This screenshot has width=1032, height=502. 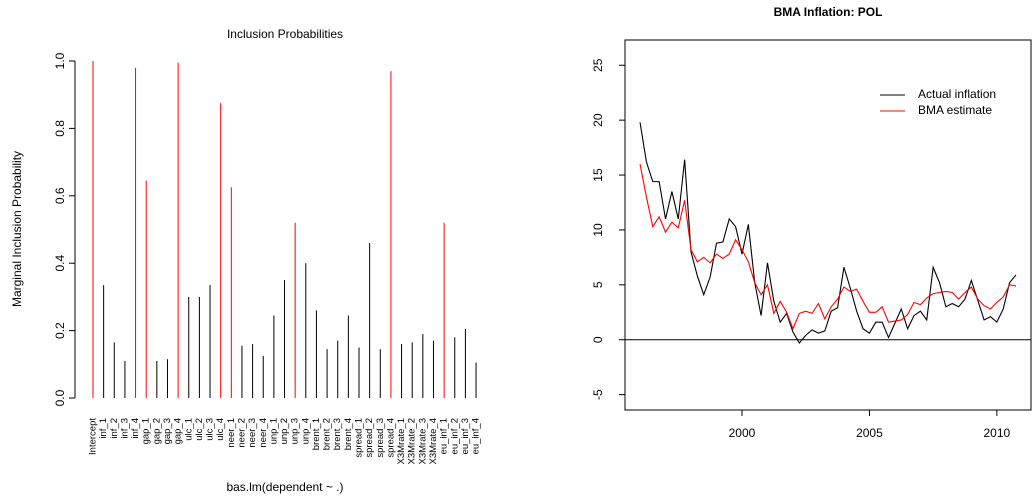 What do you see at coordinates (465, 436) in the screenshot?
I see `x-tick-label: eu_inf_3` at bounding box center [465, 436].